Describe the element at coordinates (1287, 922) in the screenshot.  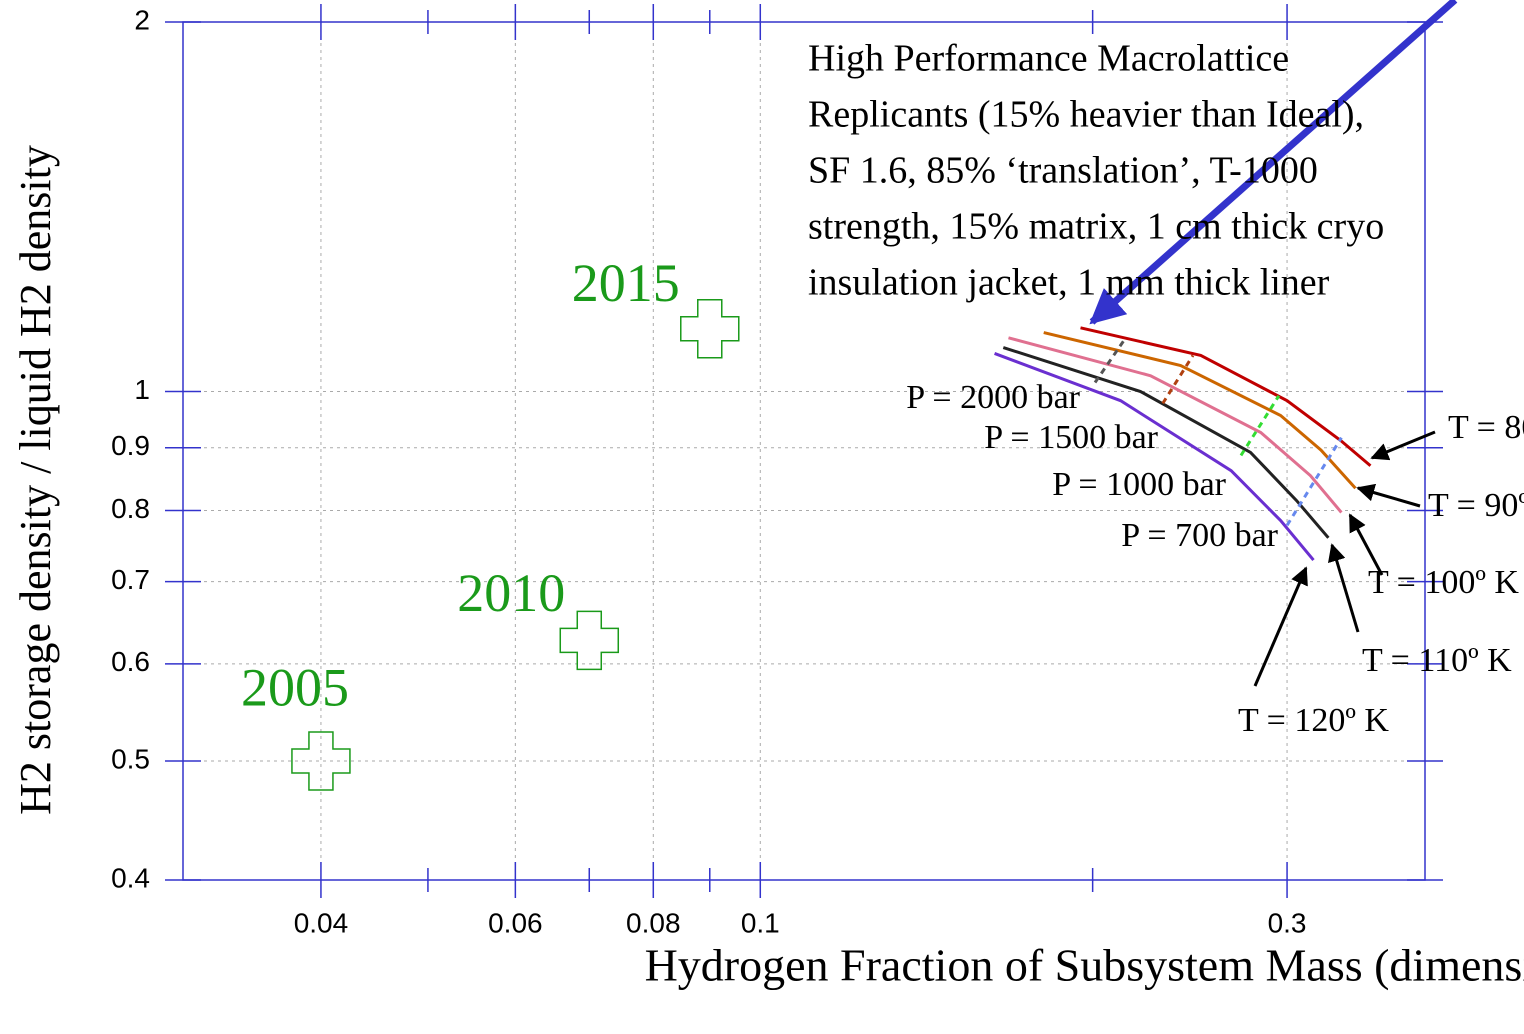
I see `x-tick-label: 0.3` at that location.